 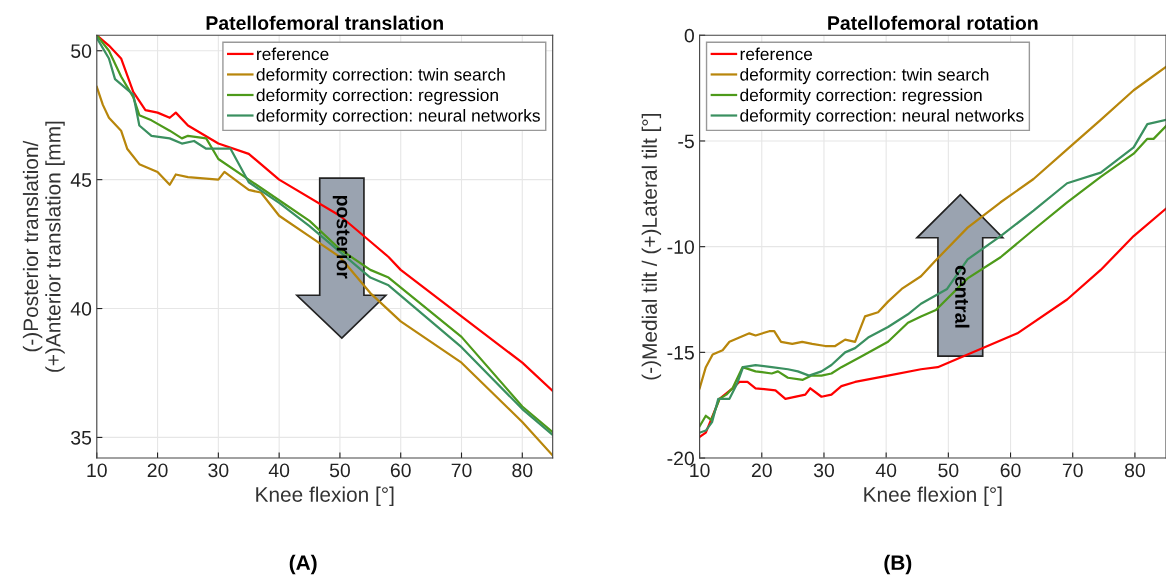 I want to click on chart-title: Patellofemoral translation, so click(x=324, y=22).